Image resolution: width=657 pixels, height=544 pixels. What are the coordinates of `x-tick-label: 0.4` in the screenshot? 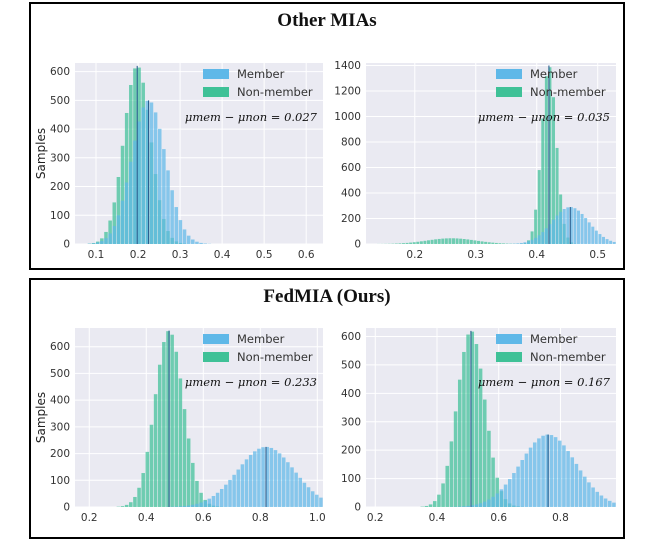 It's located at (437, 518).